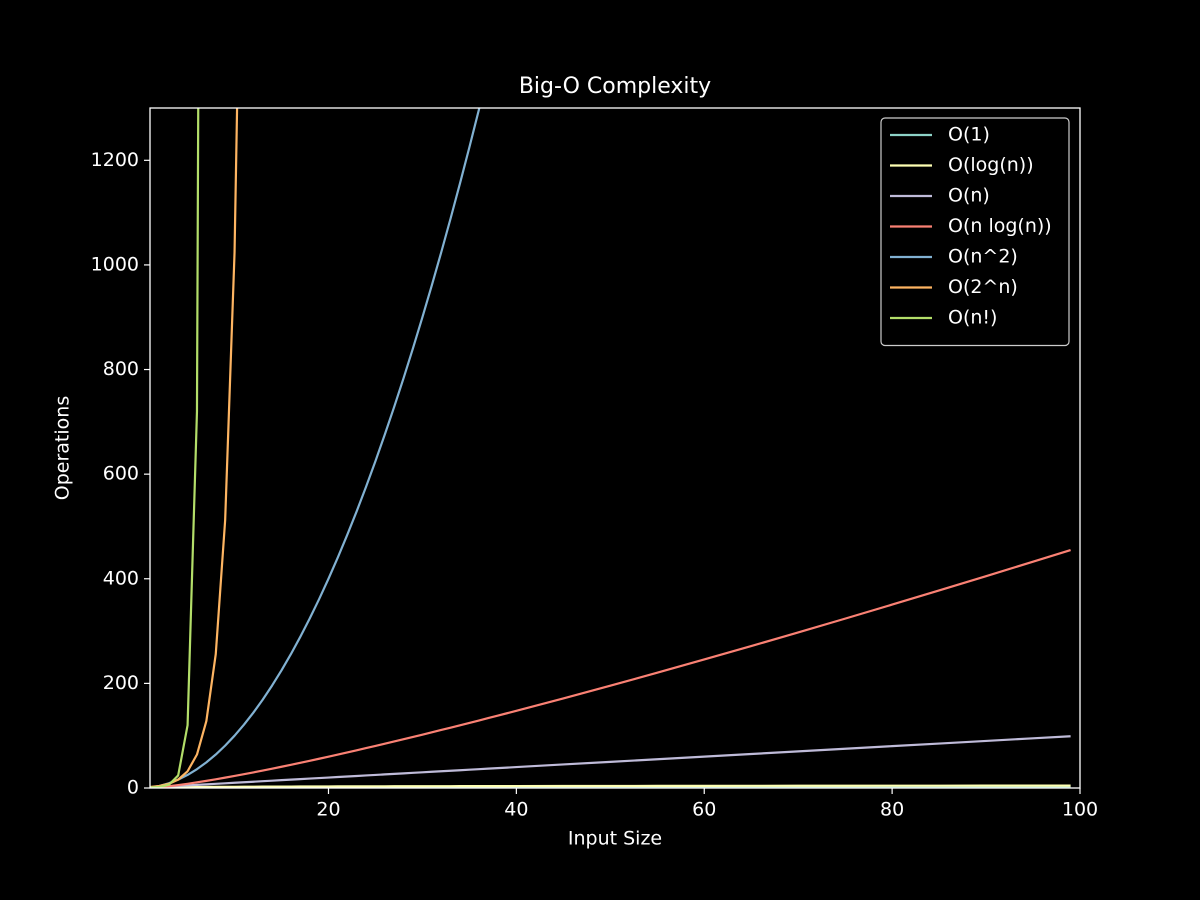 The width and height of the screenshot is (1200, 900). Describe the element at coordinates (516, 810) in the screenshot. I see `x-tick-label: 40` at that location.